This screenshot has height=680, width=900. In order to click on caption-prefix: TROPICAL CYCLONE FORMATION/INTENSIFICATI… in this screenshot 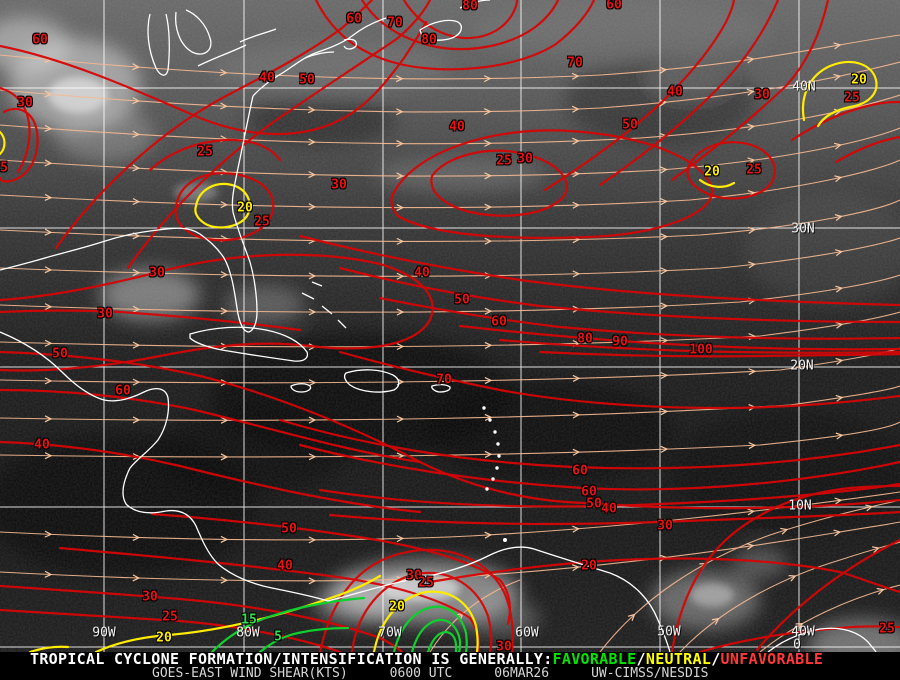, I will do `click(291, 659)`.